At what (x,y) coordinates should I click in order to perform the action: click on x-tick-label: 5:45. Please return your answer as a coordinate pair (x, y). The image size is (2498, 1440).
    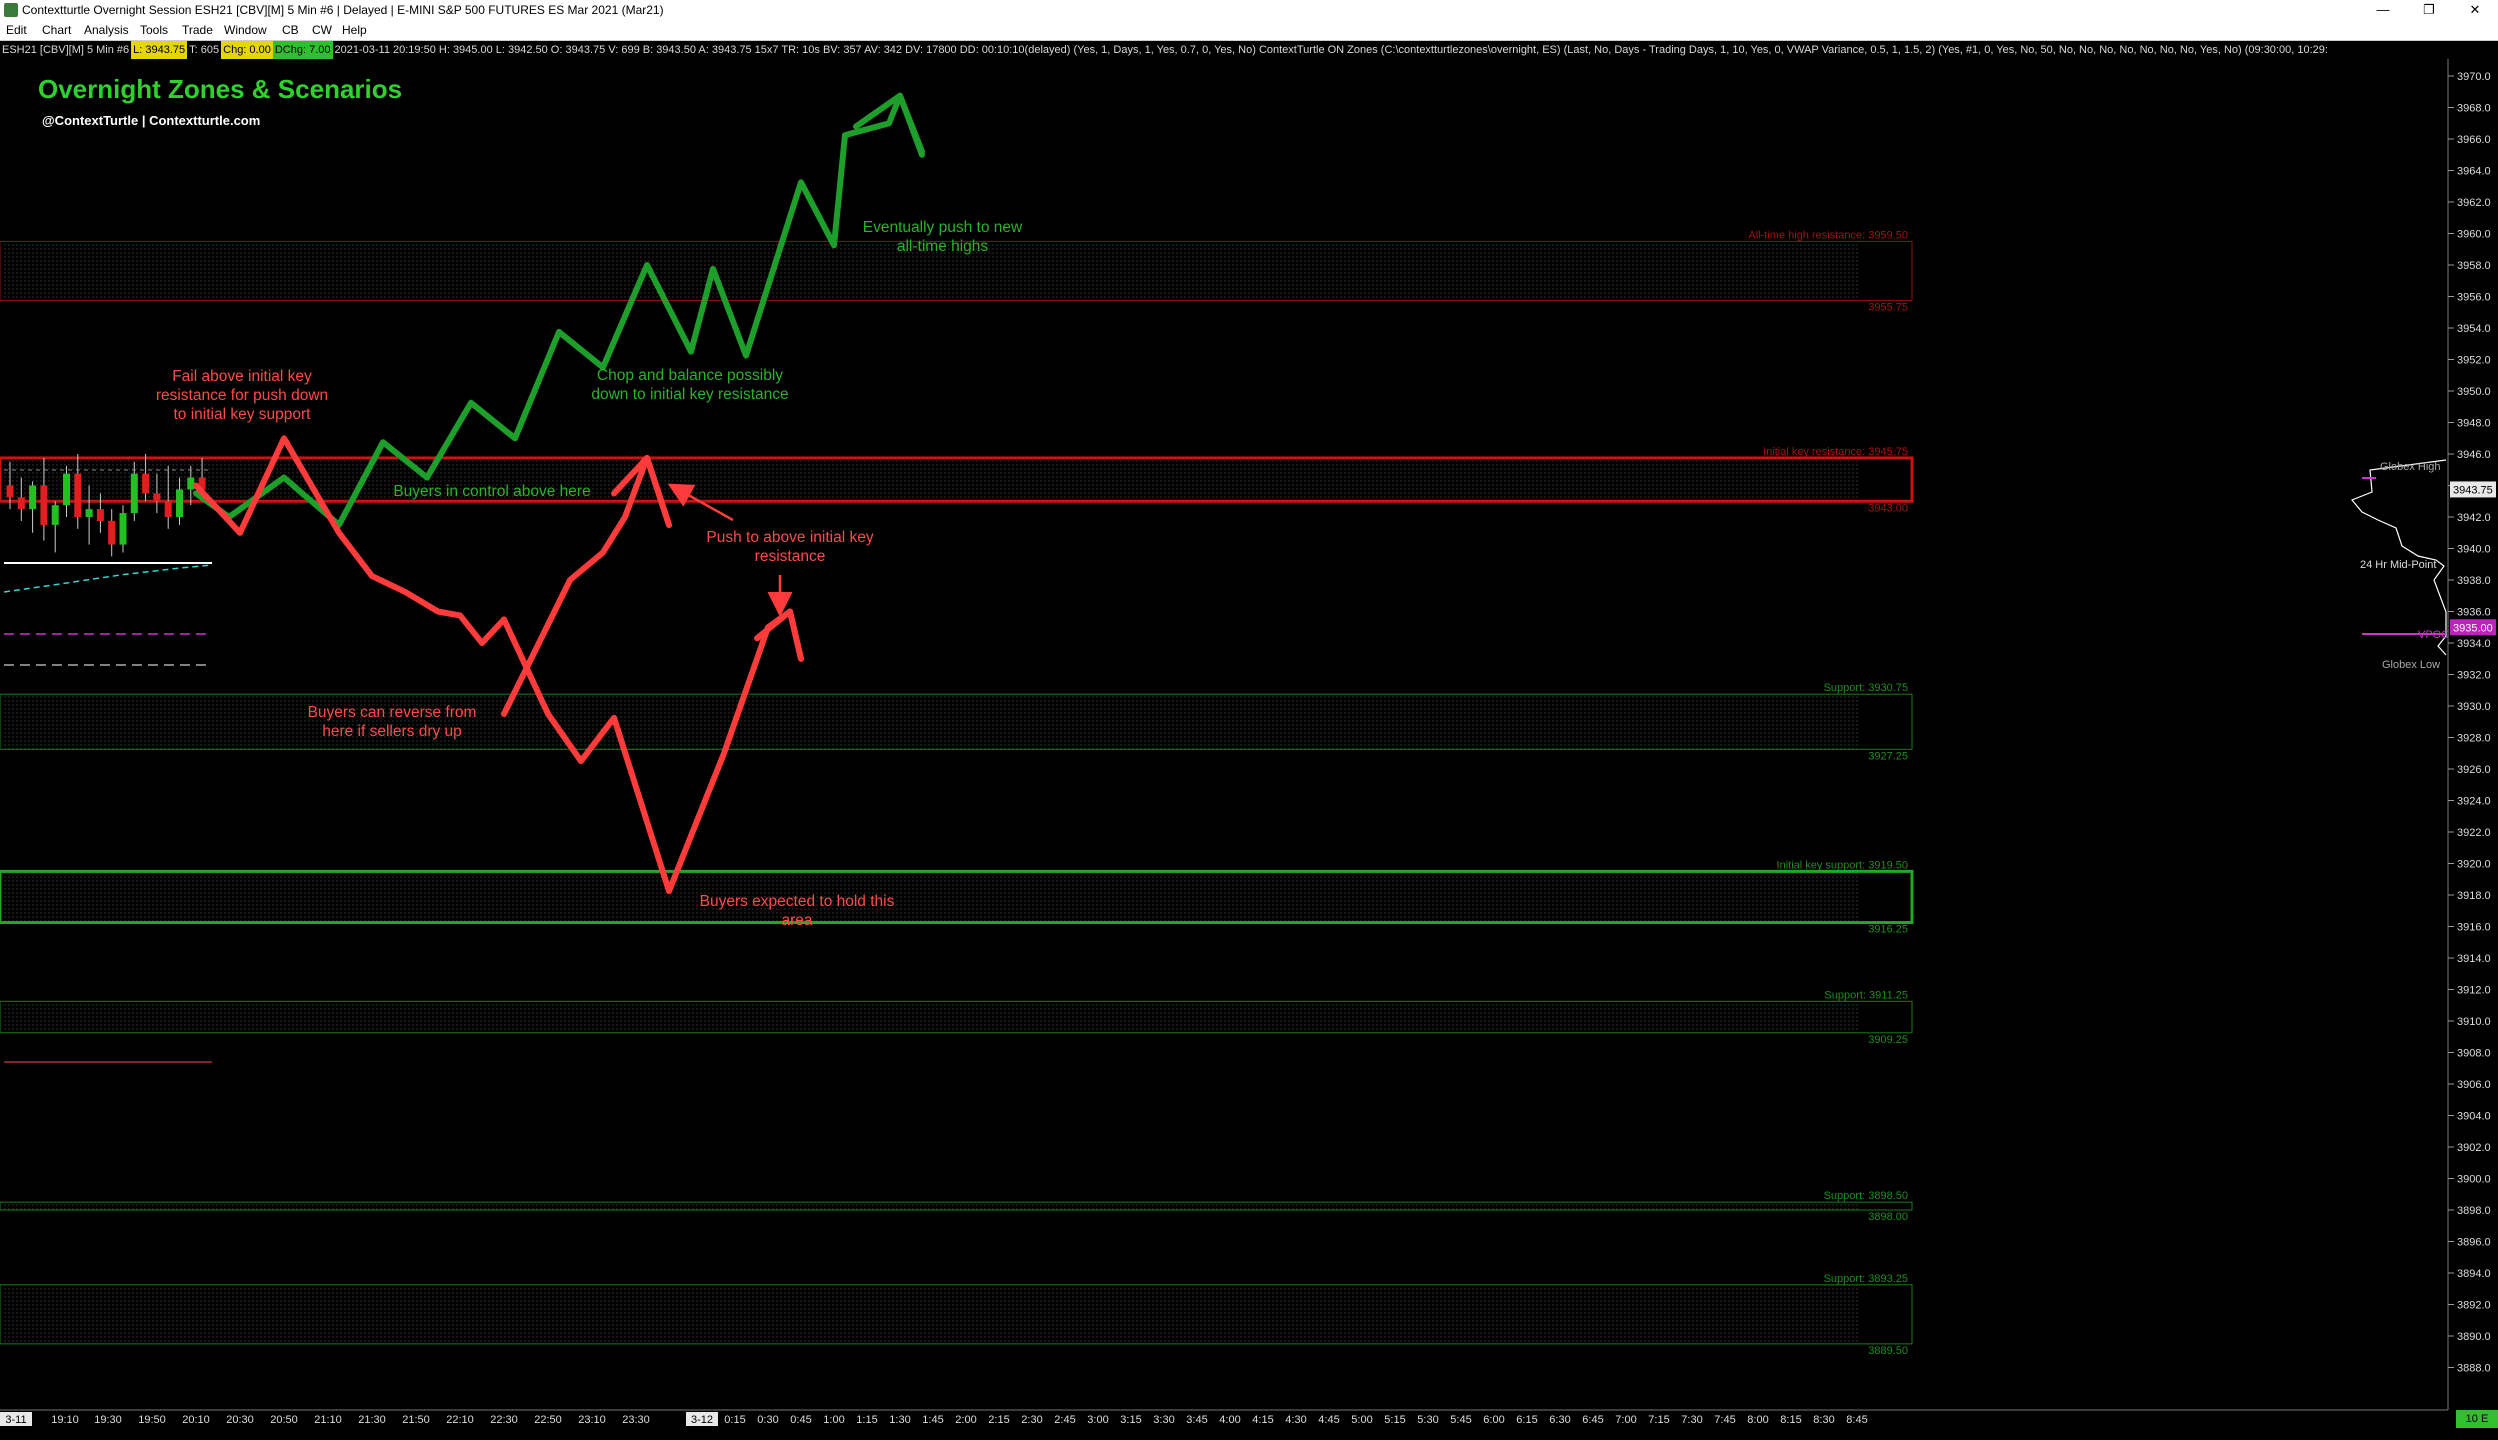
    Looking at the image, I should click on (1460, 1420).